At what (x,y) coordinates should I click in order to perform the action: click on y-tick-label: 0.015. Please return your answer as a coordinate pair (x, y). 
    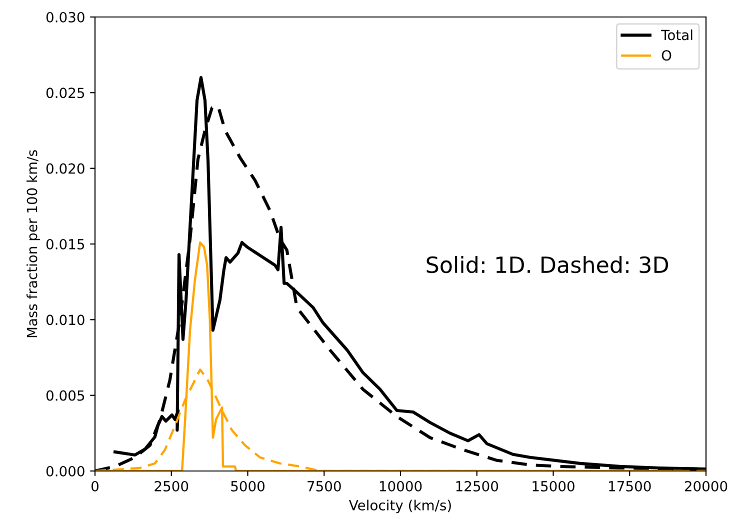
    Looking at the image, I should click on (65, 244).